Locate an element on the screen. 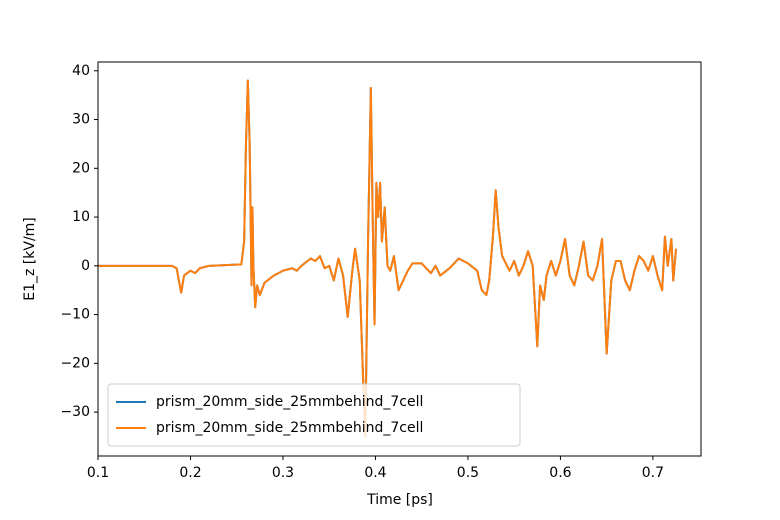 The image size is (780, 520). y-axis-label: E1_z [kV/m] is located at coordinates (30, 259).